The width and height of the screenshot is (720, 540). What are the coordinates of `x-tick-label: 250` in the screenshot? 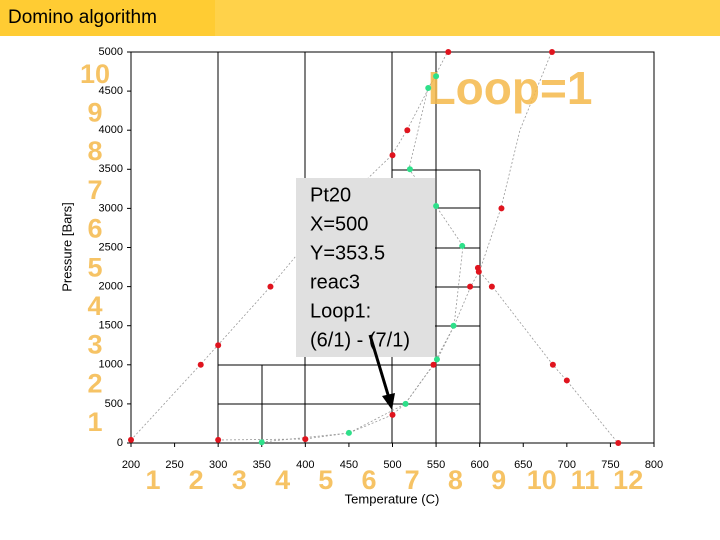 It's located at (174, 465).